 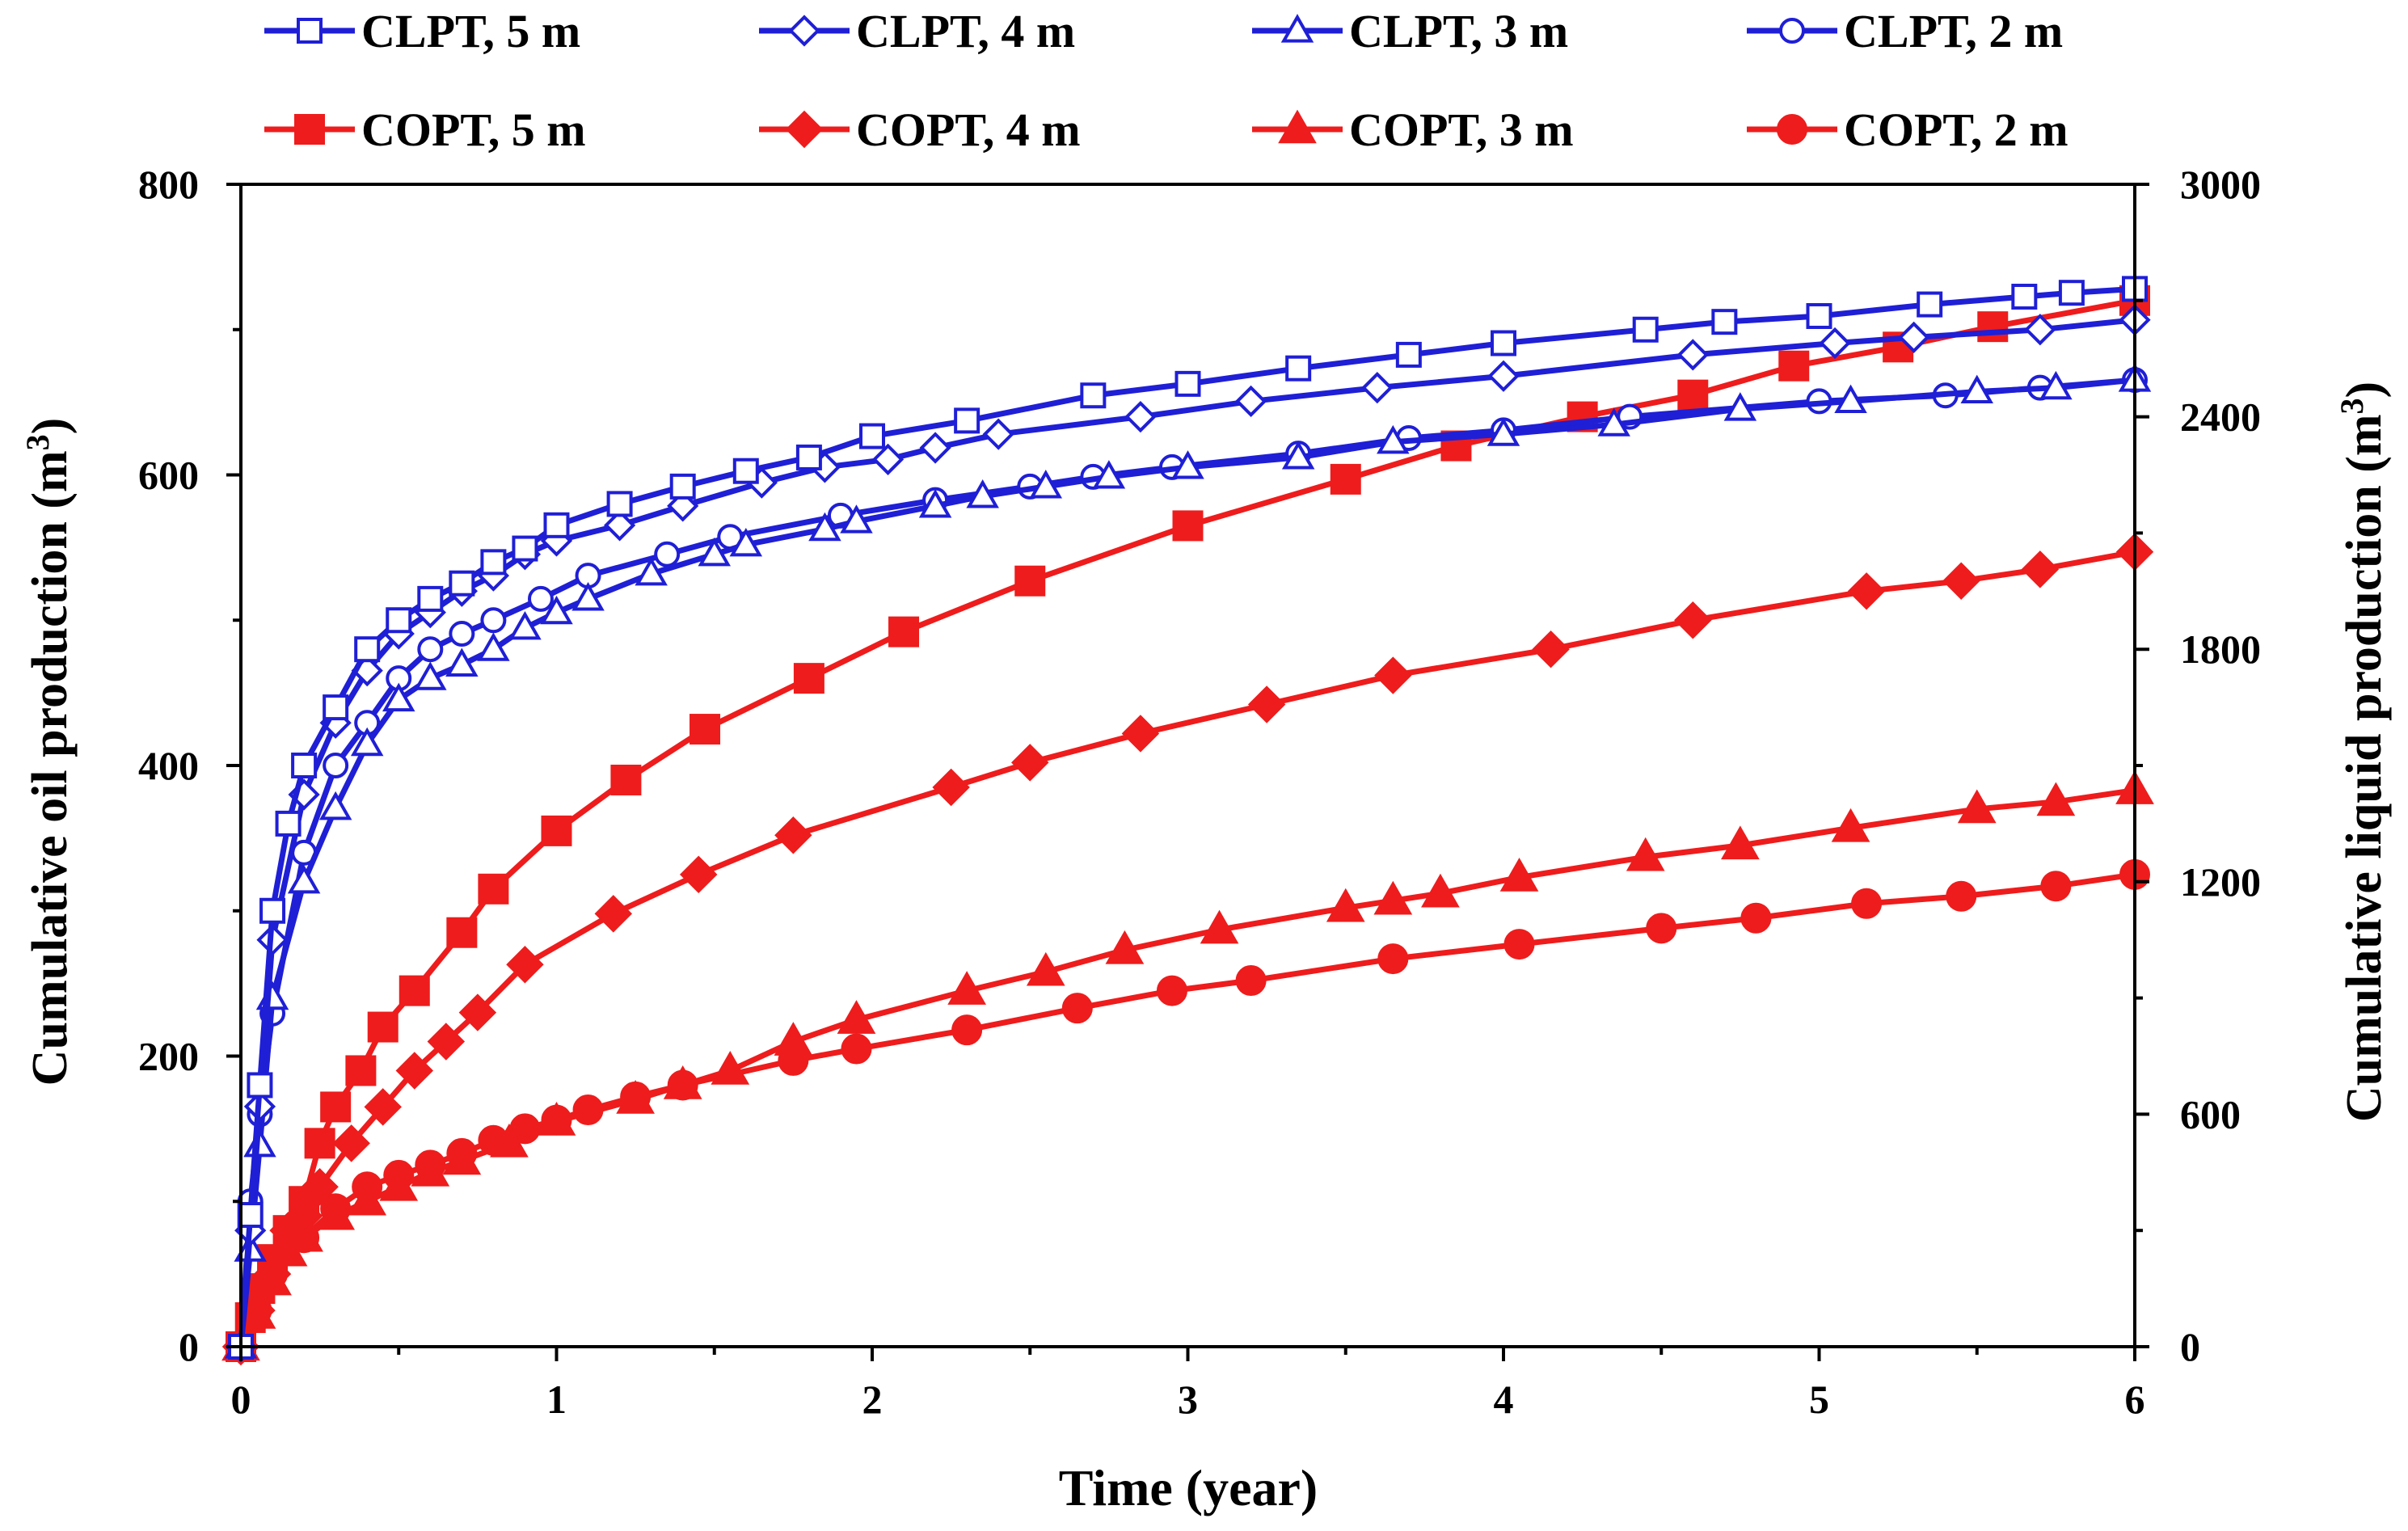 What do you see at coordinates (2220, 649) in the screenshot?
I see `y-right-tick-label: 1800` at bounding box center [2220, 649].